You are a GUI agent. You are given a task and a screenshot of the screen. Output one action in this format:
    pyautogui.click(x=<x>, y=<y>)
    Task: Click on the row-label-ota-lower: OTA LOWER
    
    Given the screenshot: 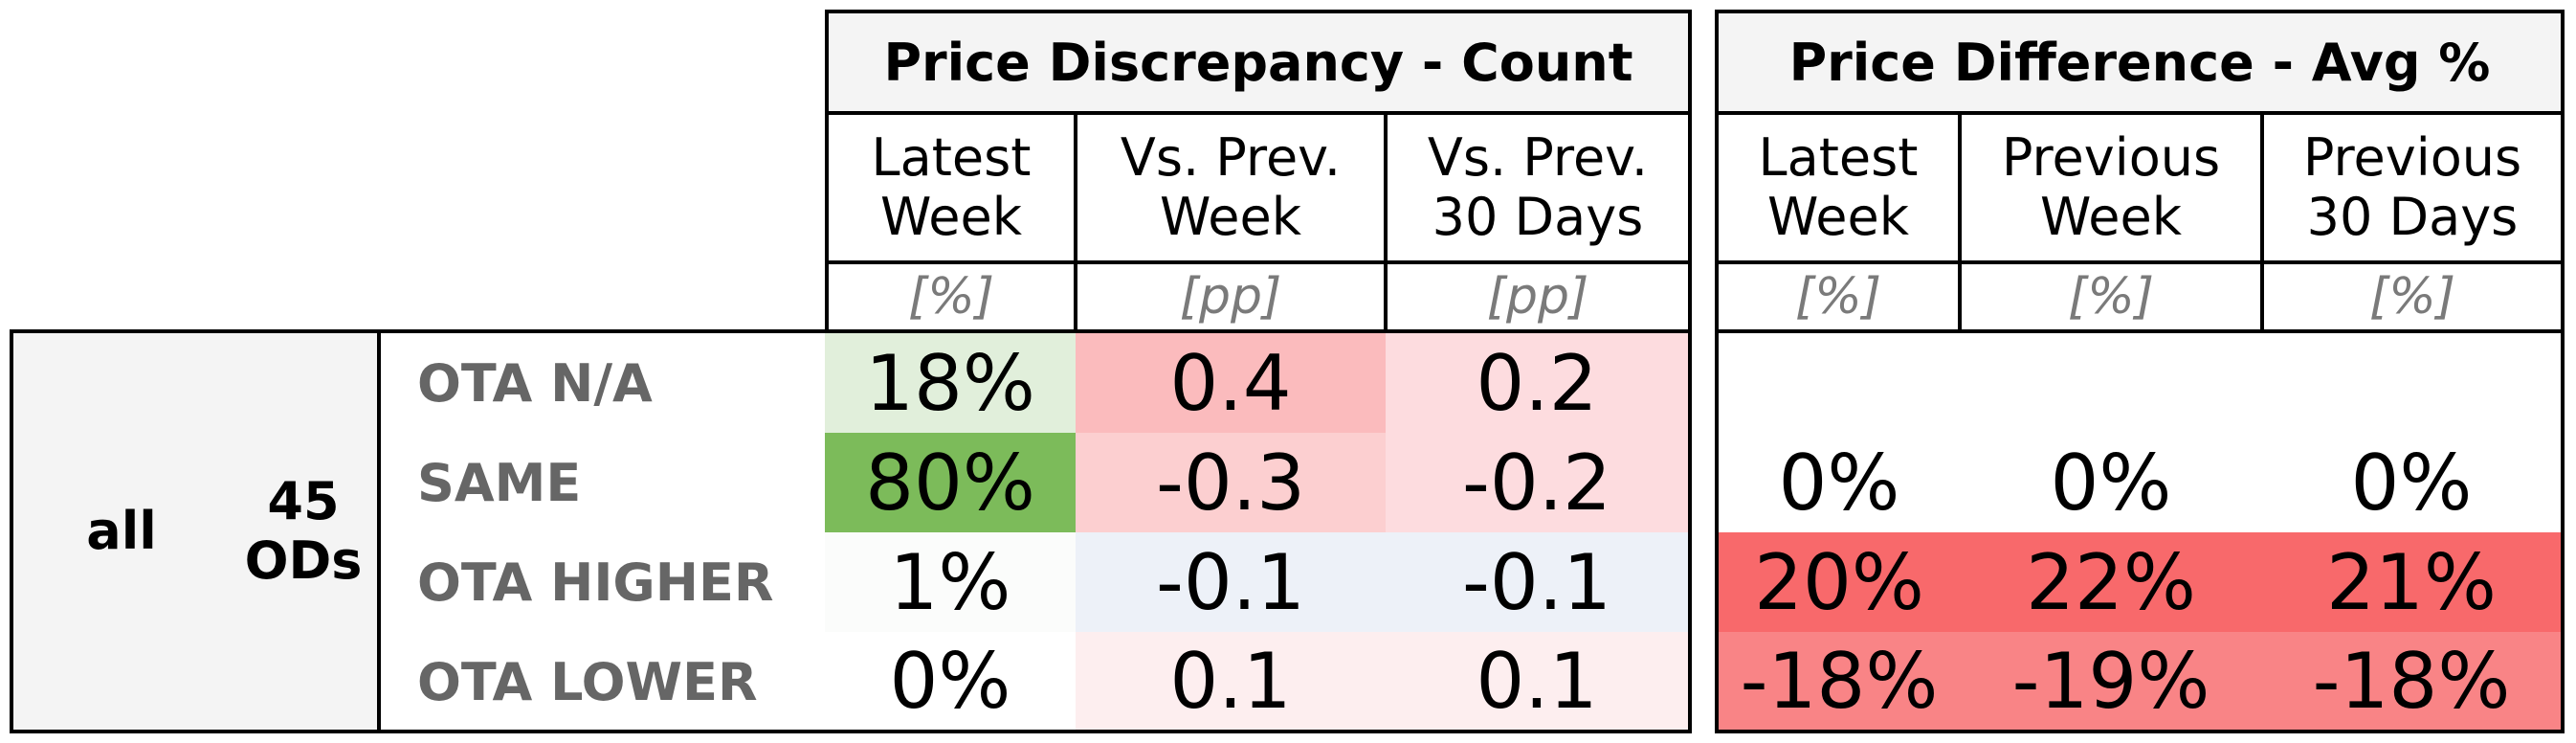 What is the action you would take?
    pyautogui.click(x=587, y=681)
    